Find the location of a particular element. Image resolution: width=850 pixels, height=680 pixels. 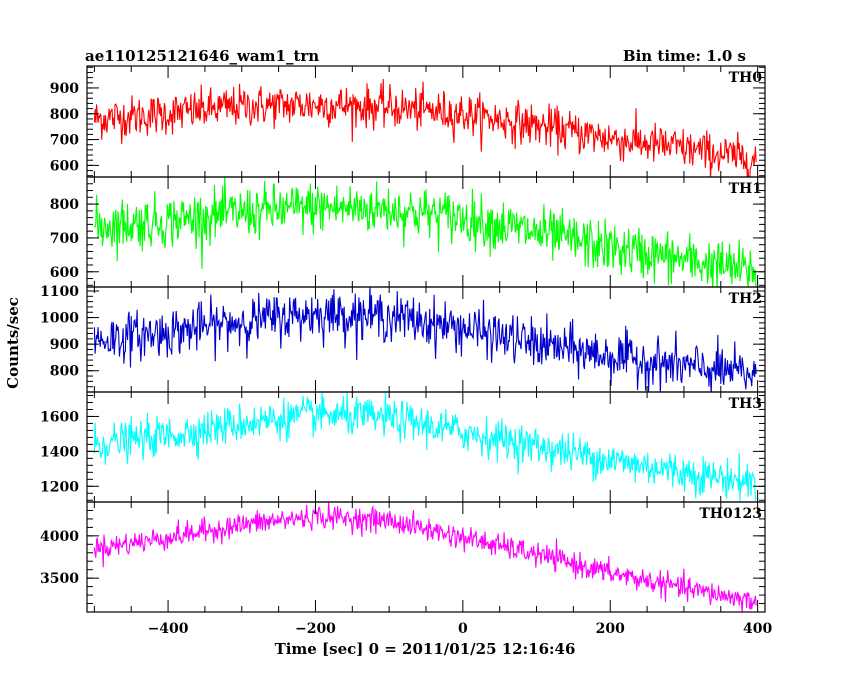

panel-th2: 800 900 1000 1100 TH2 is located at coordinates (403, 338).